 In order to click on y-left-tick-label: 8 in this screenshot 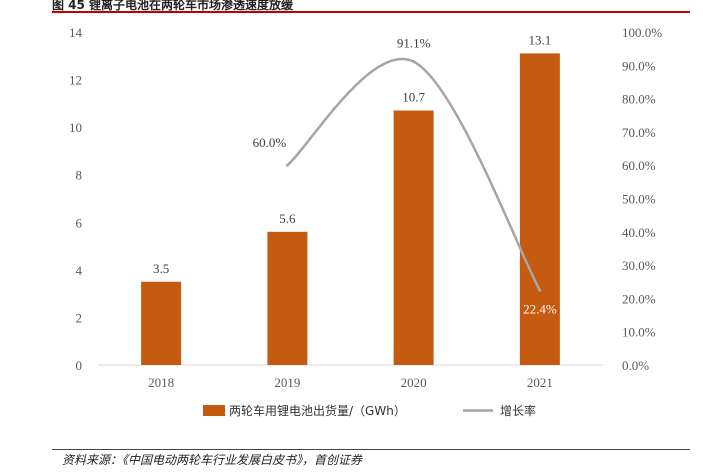, I will do `click(79, 175)`.